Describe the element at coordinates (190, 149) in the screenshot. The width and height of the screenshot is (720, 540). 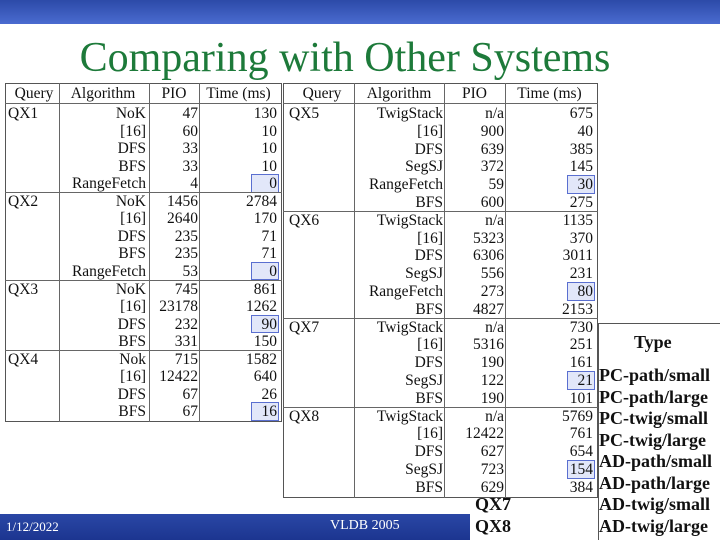
I see `table-cell: 33` at that location.